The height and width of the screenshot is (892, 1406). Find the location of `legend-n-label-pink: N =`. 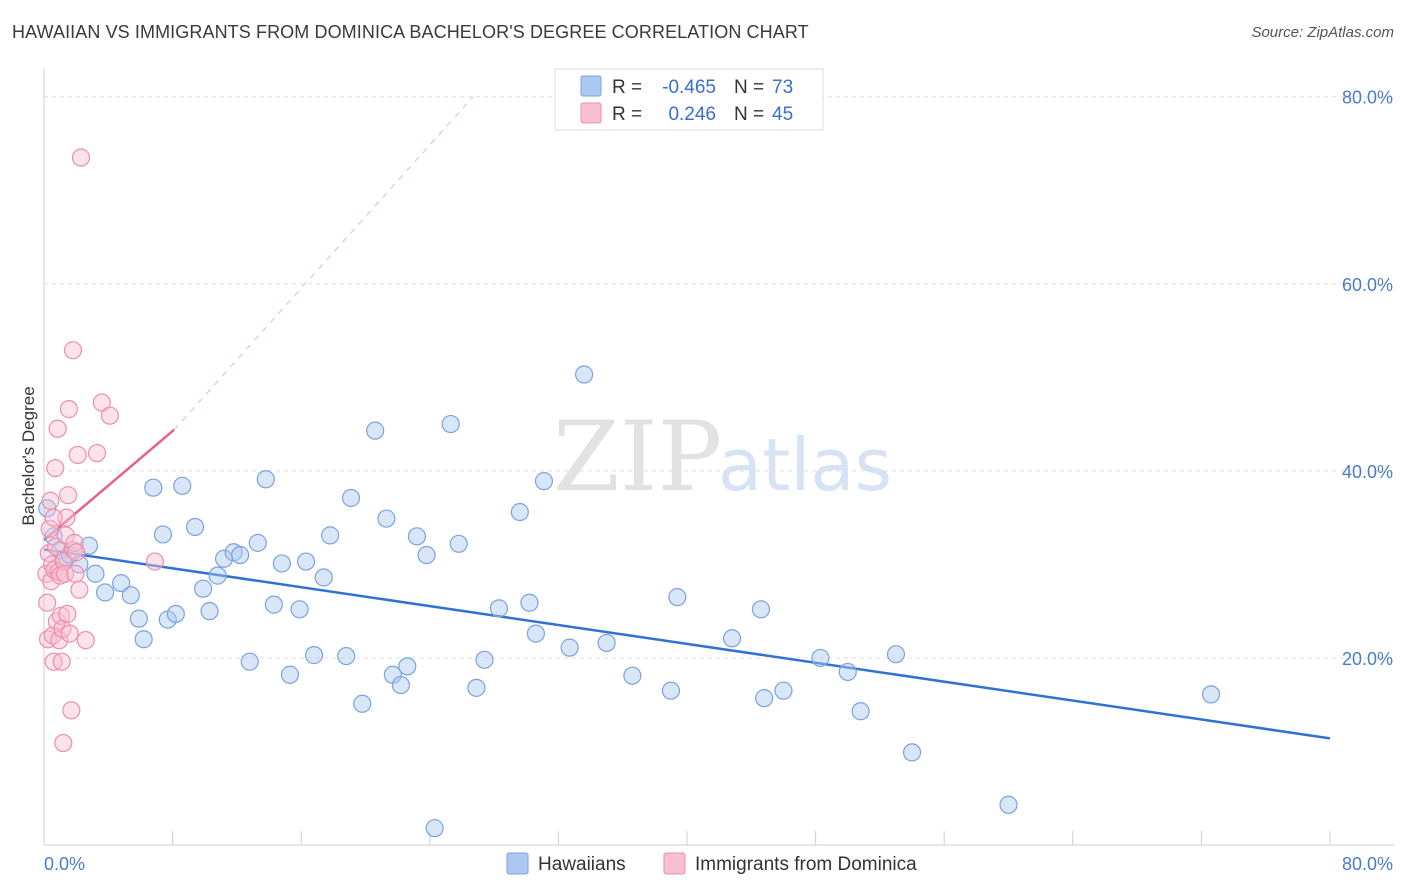

legend-n-label-pink: N = is located at coordinates (749, 114).